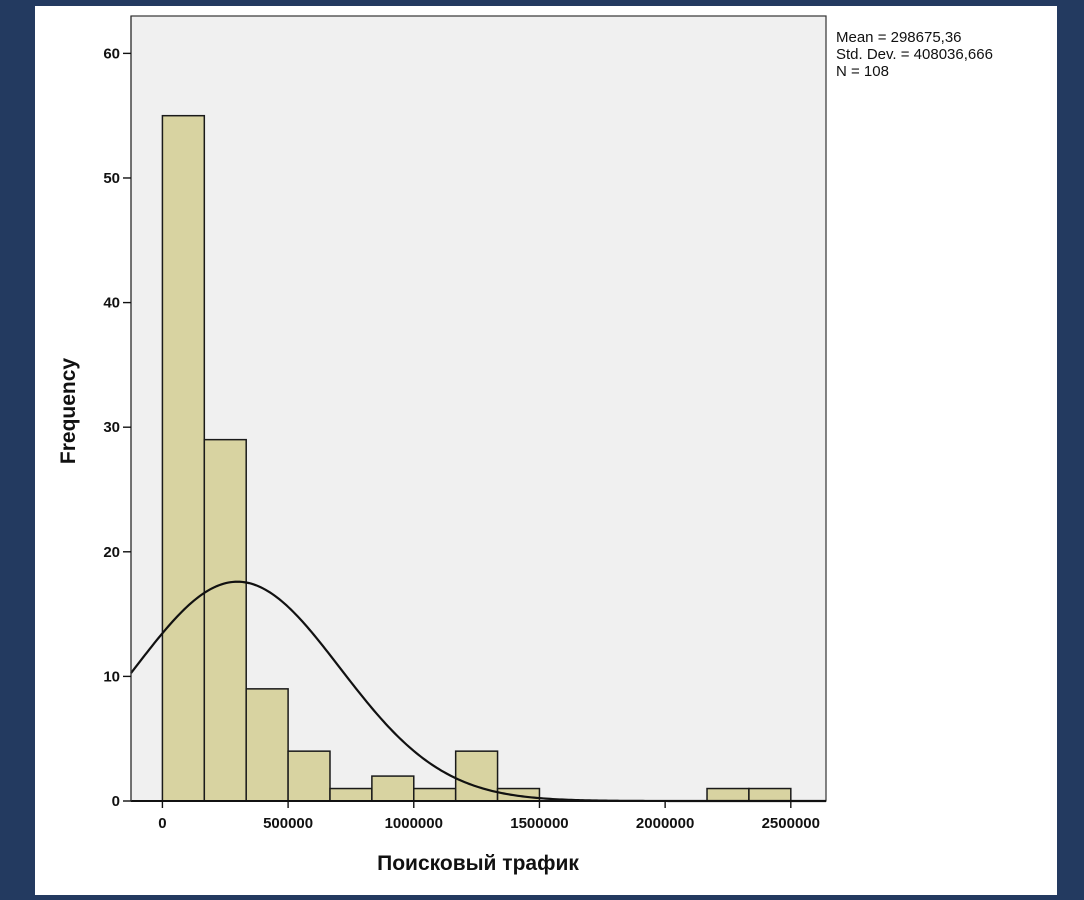 The width and height of the screenshot is (1084, 900). I want to click on x-tick-label: 2500000, so click(791, 823).